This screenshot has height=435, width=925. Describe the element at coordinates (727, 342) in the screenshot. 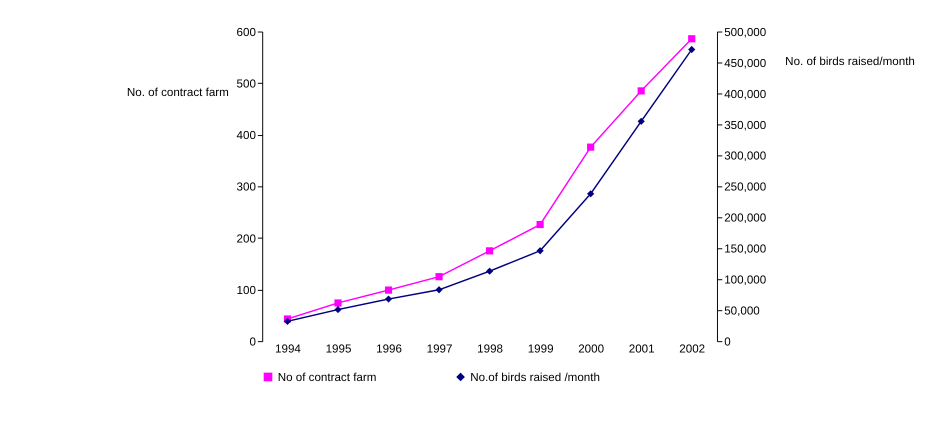

I see `y2-tick-label: 0` at that location.